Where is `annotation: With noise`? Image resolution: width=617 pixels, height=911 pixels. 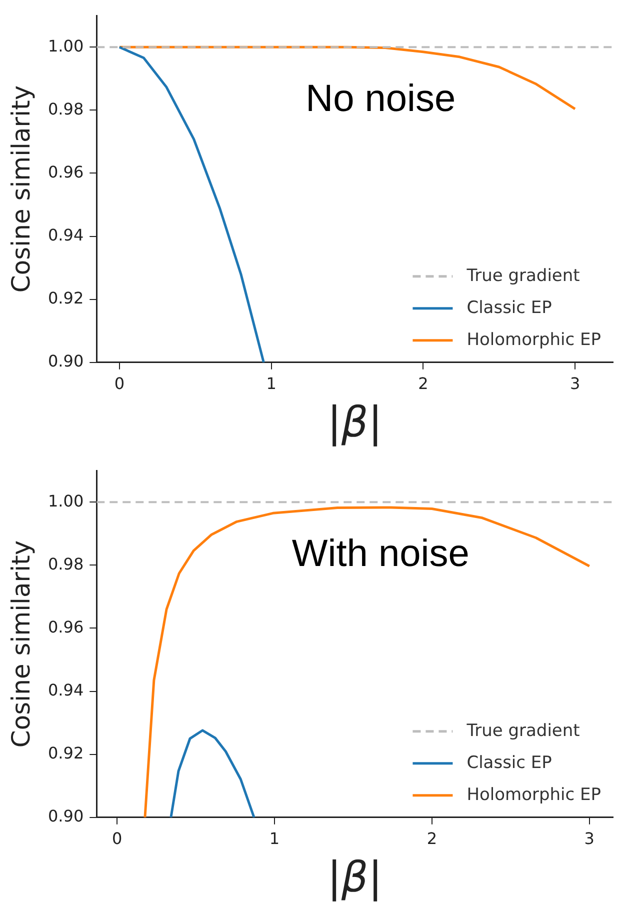
annotation: With noise is located at coordinates (381, 554).